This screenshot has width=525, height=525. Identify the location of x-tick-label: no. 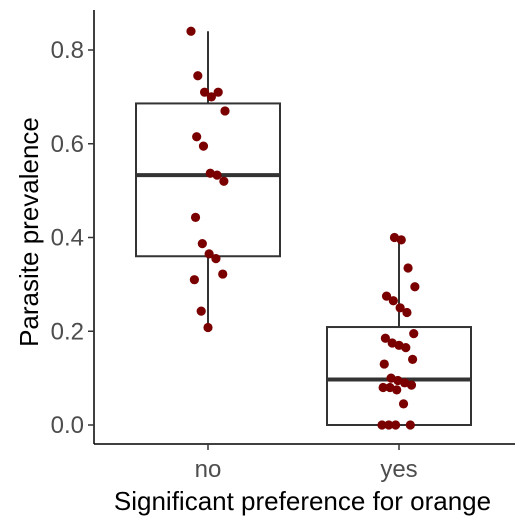
(208, 469).